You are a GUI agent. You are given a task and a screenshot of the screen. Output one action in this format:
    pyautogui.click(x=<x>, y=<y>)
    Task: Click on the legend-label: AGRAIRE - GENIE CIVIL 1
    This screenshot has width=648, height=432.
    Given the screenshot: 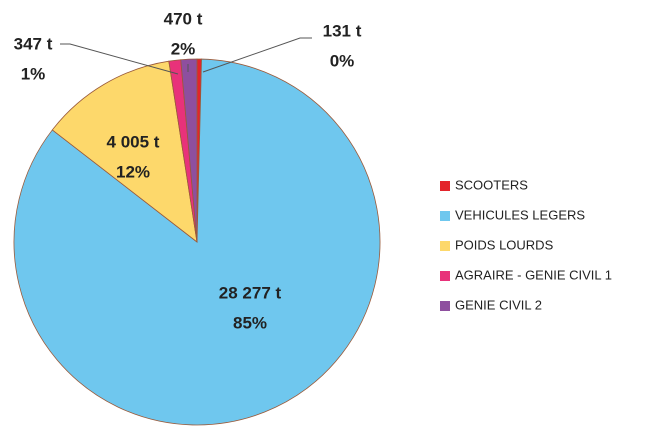 What is the action you would take?
    pyautogui.click(x=533, y=274)
    